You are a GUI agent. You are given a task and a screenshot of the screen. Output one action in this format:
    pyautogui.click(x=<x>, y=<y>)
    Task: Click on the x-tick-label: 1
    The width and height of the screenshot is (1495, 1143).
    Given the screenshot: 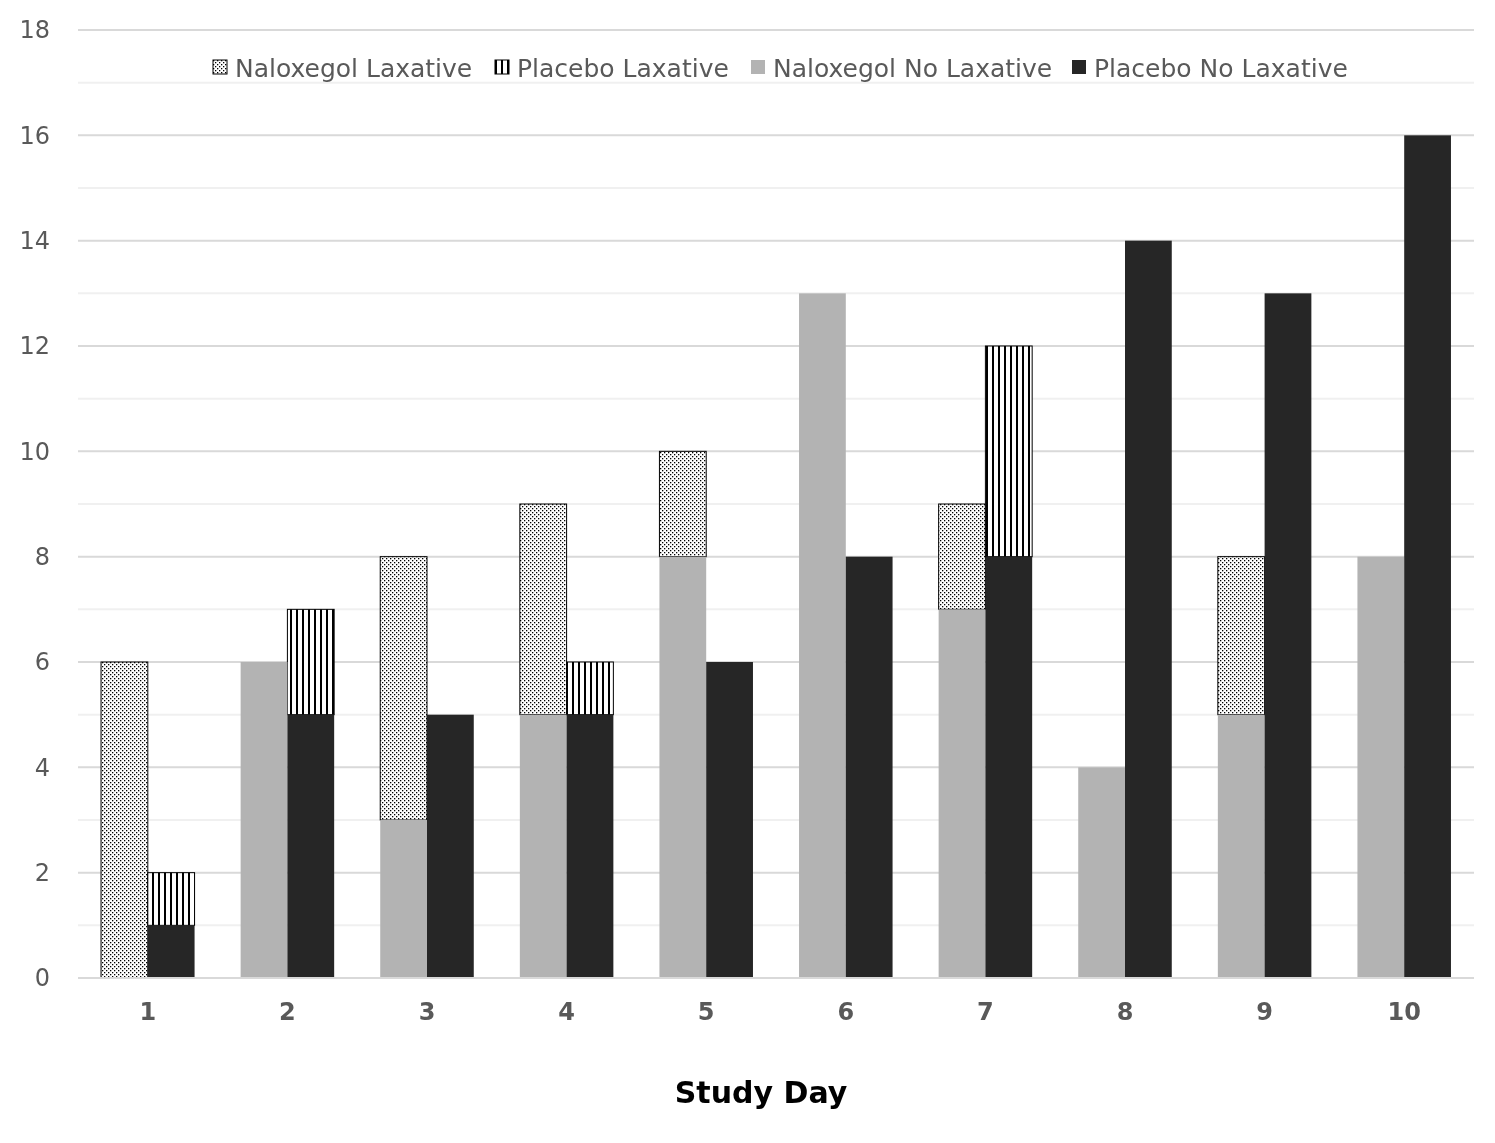 What is the action you would take?
    pyautogui.click(x=148, y=1012)
    